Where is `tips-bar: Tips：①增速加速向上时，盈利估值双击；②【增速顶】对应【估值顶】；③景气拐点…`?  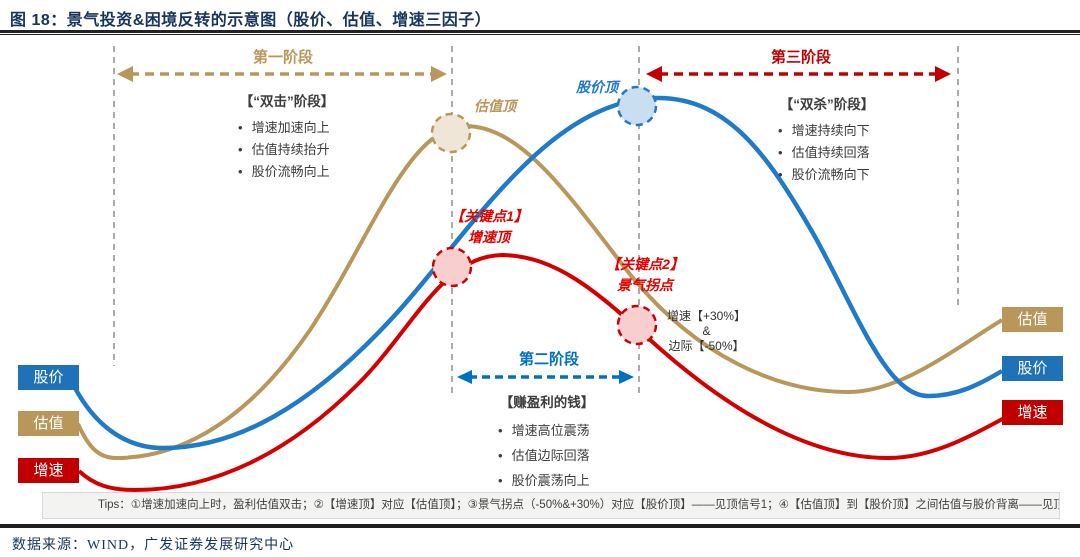
tips-bar: Tips：①增速加速向上时，盈利估值双击；②【增速顶】对应【估值顶】；③景气拐点… is located at coordinates (551, 505).